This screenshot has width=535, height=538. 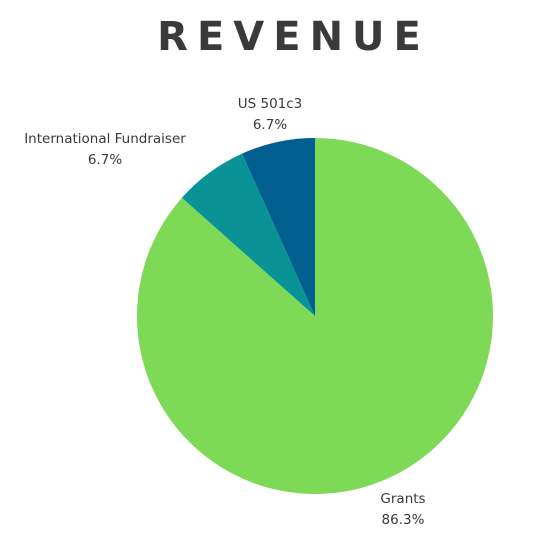 What do you see at coordinates (105, 160) in the screenshot?
I see `slice-value-international-fundraiser: 6.7%` at bounding box center [105, 160].